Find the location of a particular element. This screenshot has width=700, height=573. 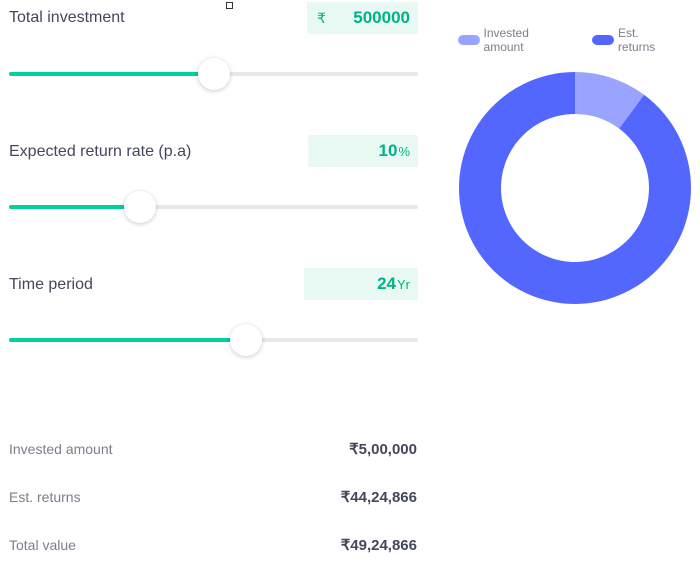

donut-invested-slice is located at coordinates (610, 100).